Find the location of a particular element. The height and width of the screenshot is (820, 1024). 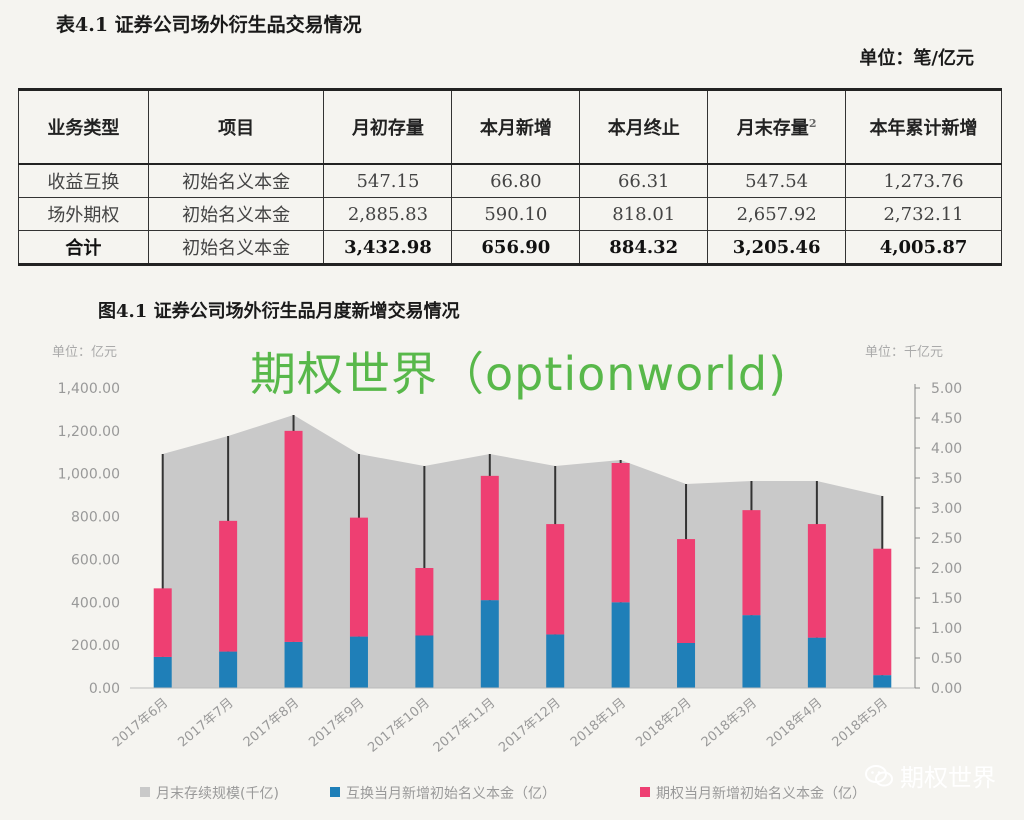

right-tick-label: 1.50 is located at coordinates (946, 599).